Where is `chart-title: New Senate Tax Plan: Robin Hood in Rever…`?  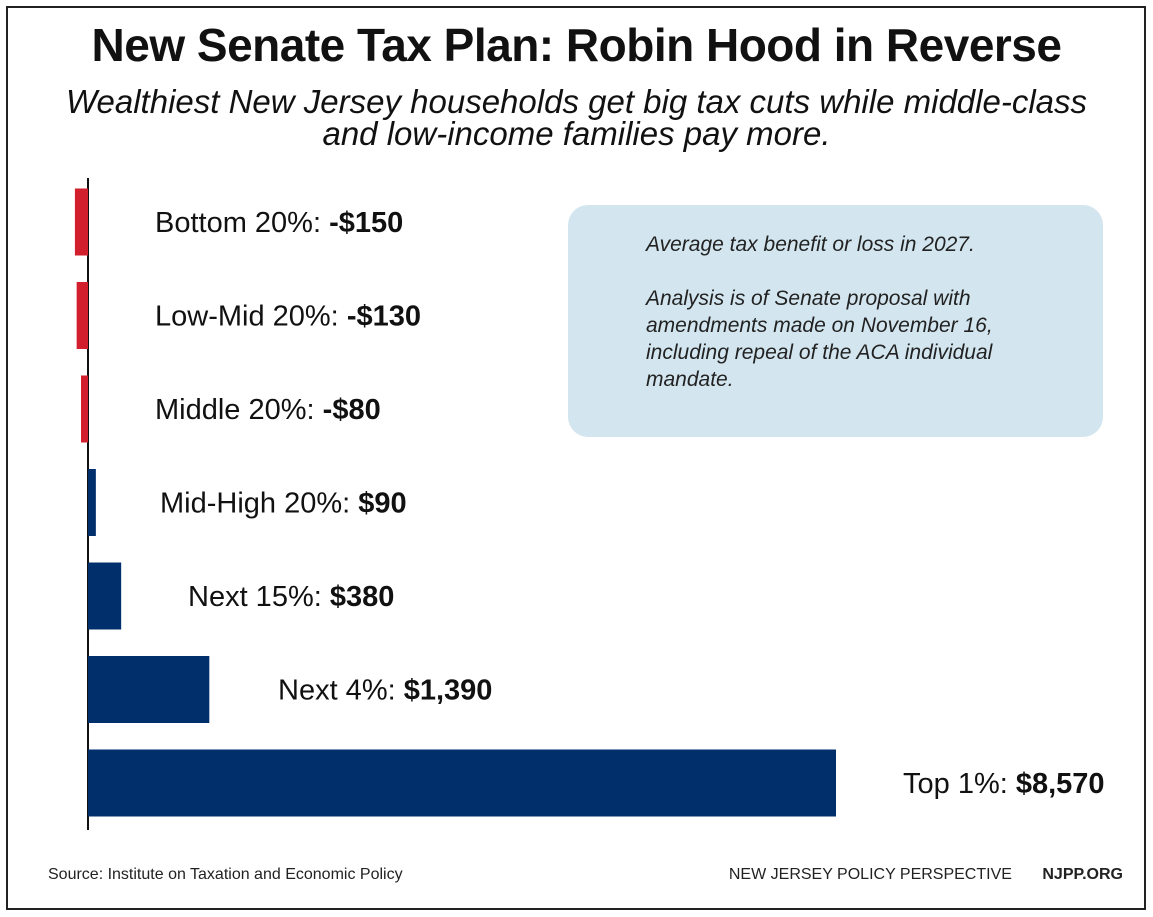
chart-title: New Senate Tax Plan: Robin Hood in Rever… is located at coordinates (576, 45).